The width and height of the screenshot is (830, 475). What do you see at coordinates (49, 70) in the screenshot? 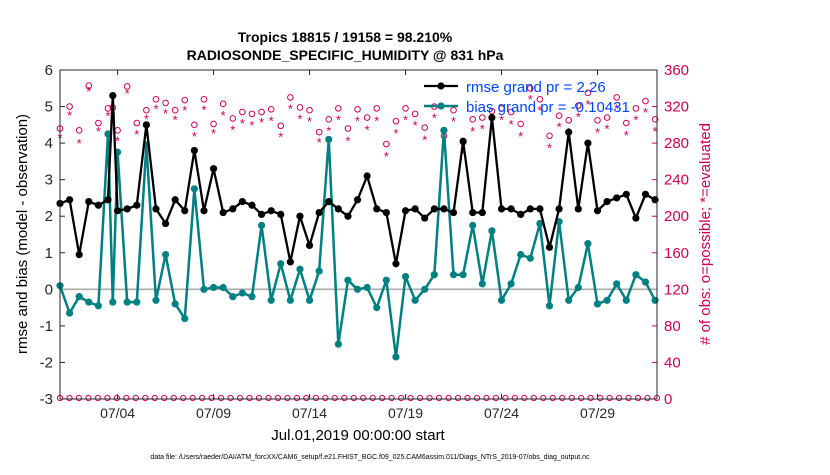
I see `left-tick-label: 6` at bounding box center [49, 70].